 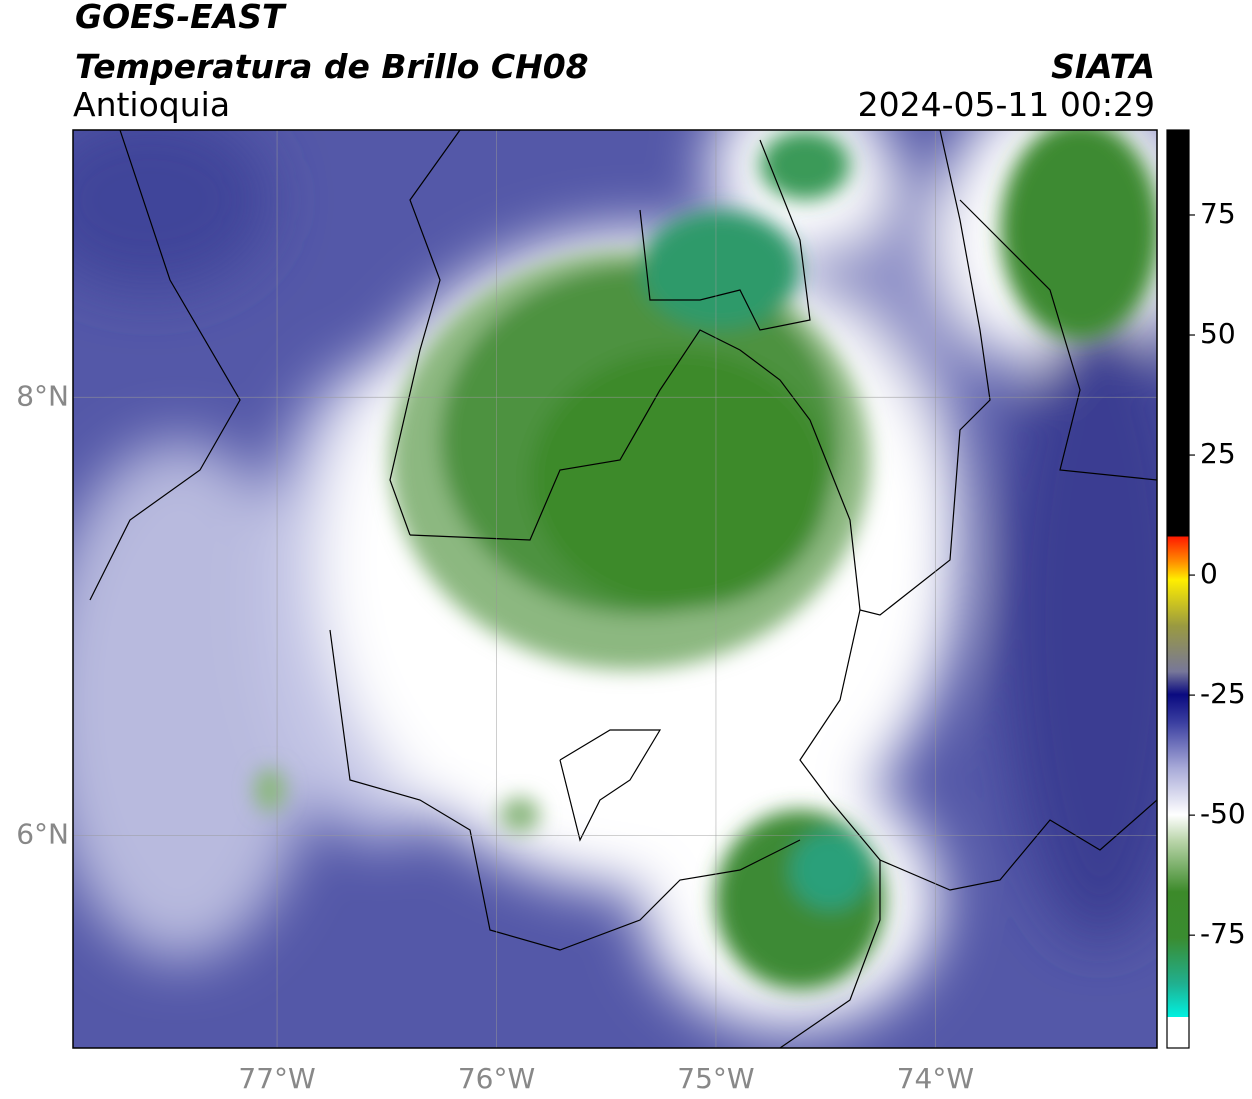 What do you see at coordinates (276, 1078) in the screenshot?
I see `x-tick-label: 77°W` at bounding box center [276, 1078].